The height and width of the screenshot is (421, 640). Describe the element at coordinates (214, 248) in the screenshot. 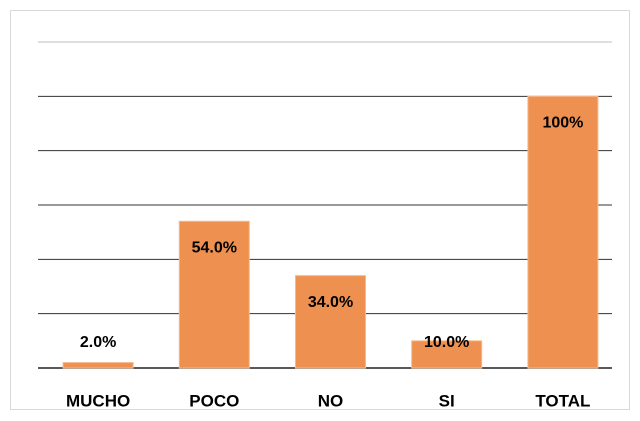

I see `data-label: 54.0%` at that location.